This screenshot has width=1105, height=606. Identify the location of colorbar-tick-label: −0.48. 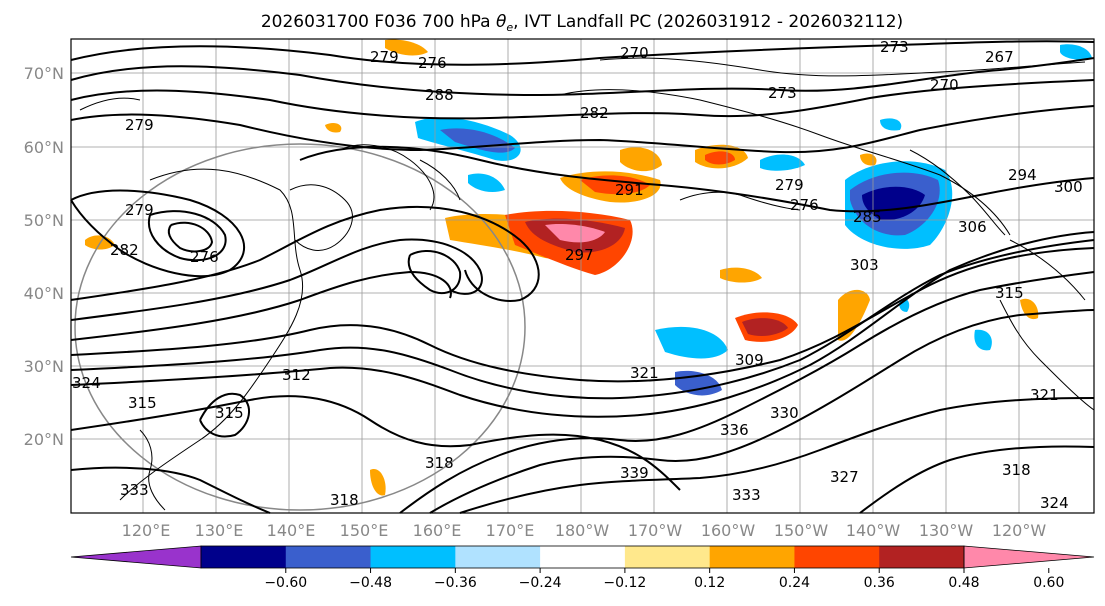
(370, 583).